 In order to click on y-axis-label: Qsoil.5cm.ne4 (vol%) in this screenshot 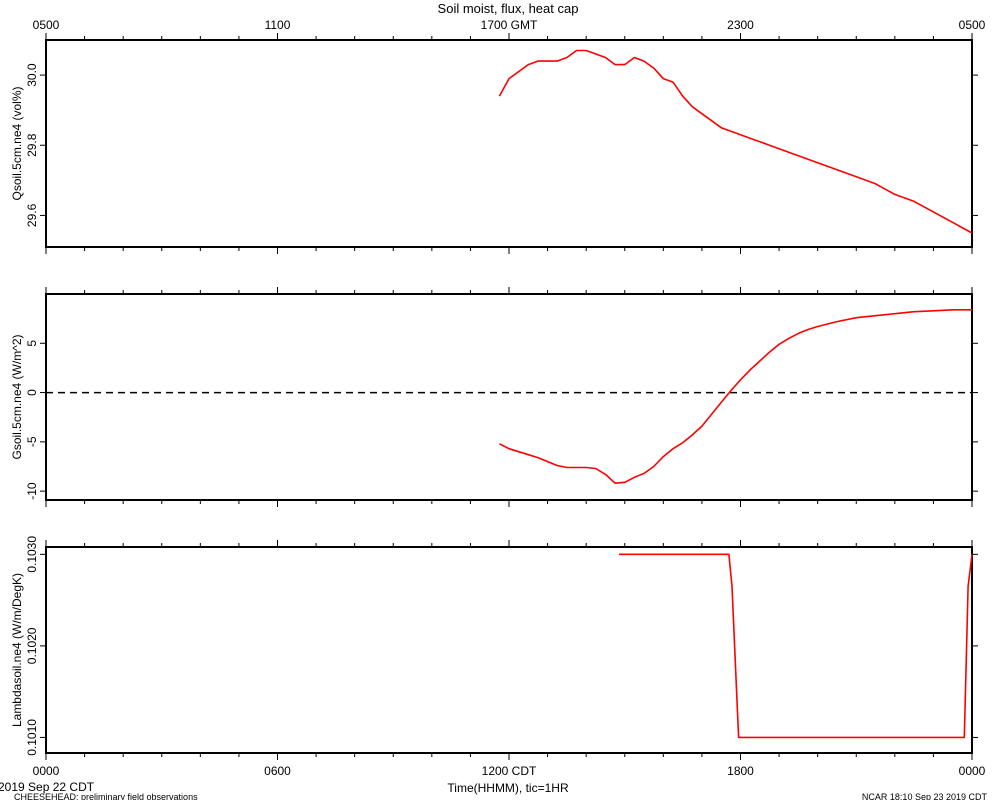, I will do `click(17, 143)`.